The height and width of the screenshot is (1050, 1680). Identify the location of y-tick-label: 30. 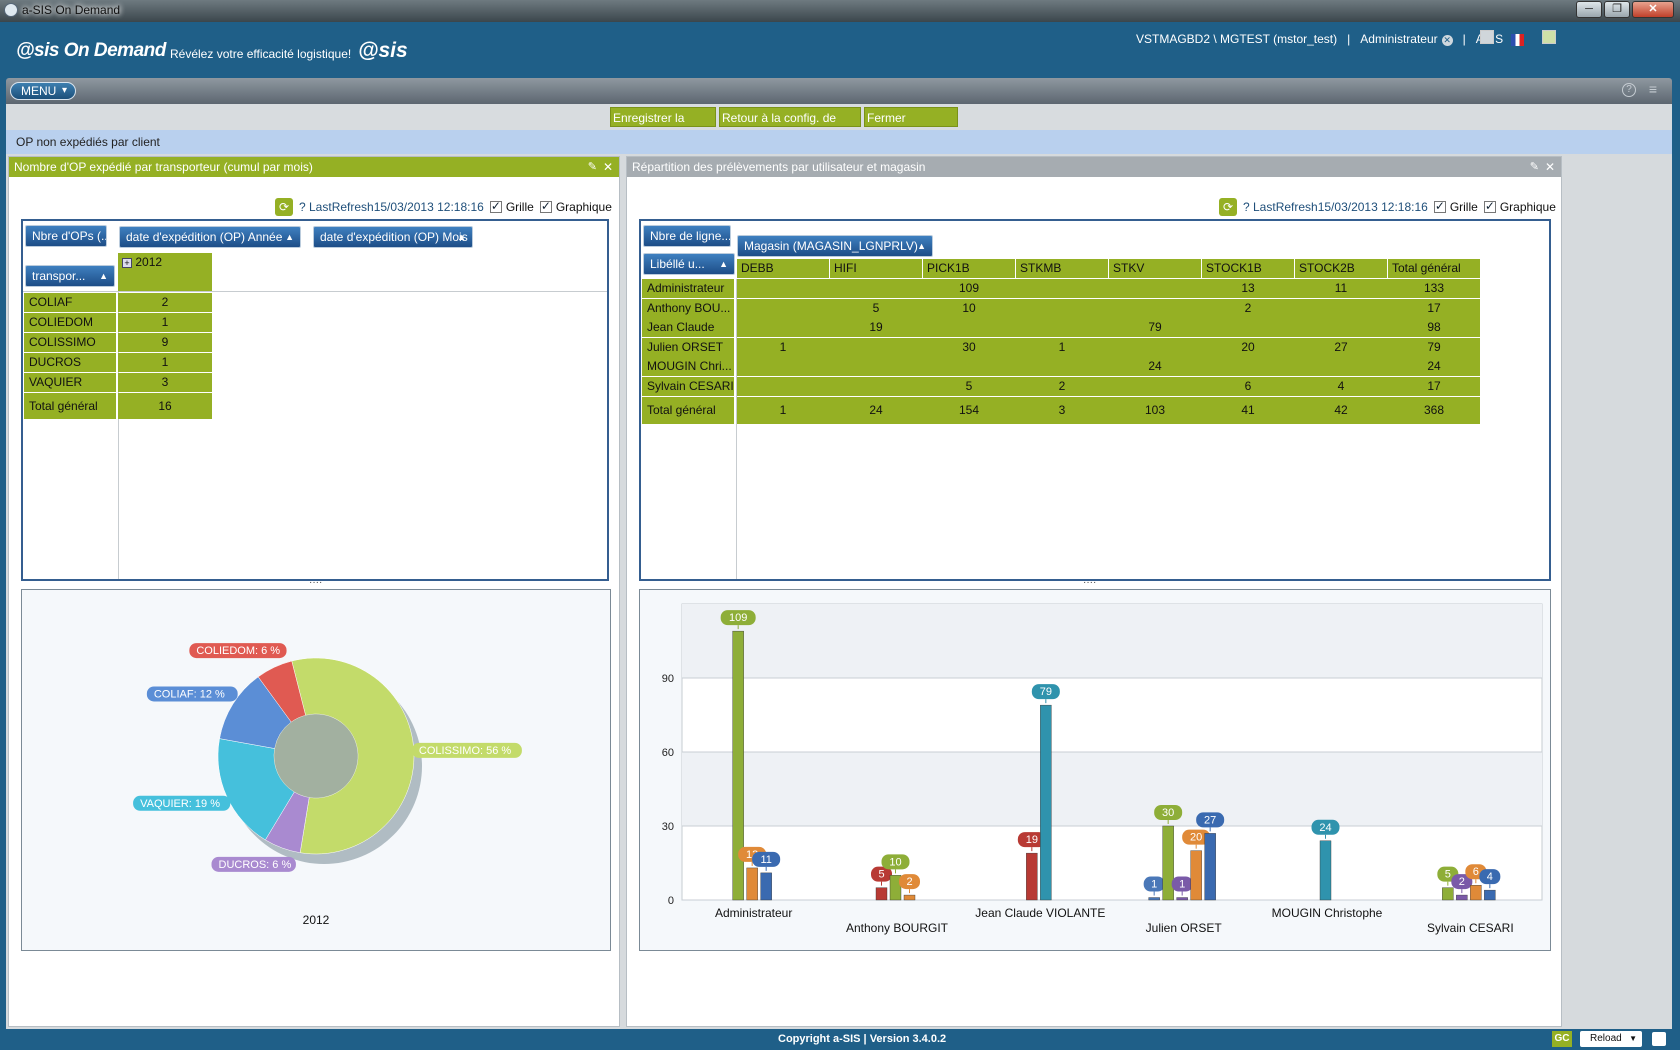
(668, 827).